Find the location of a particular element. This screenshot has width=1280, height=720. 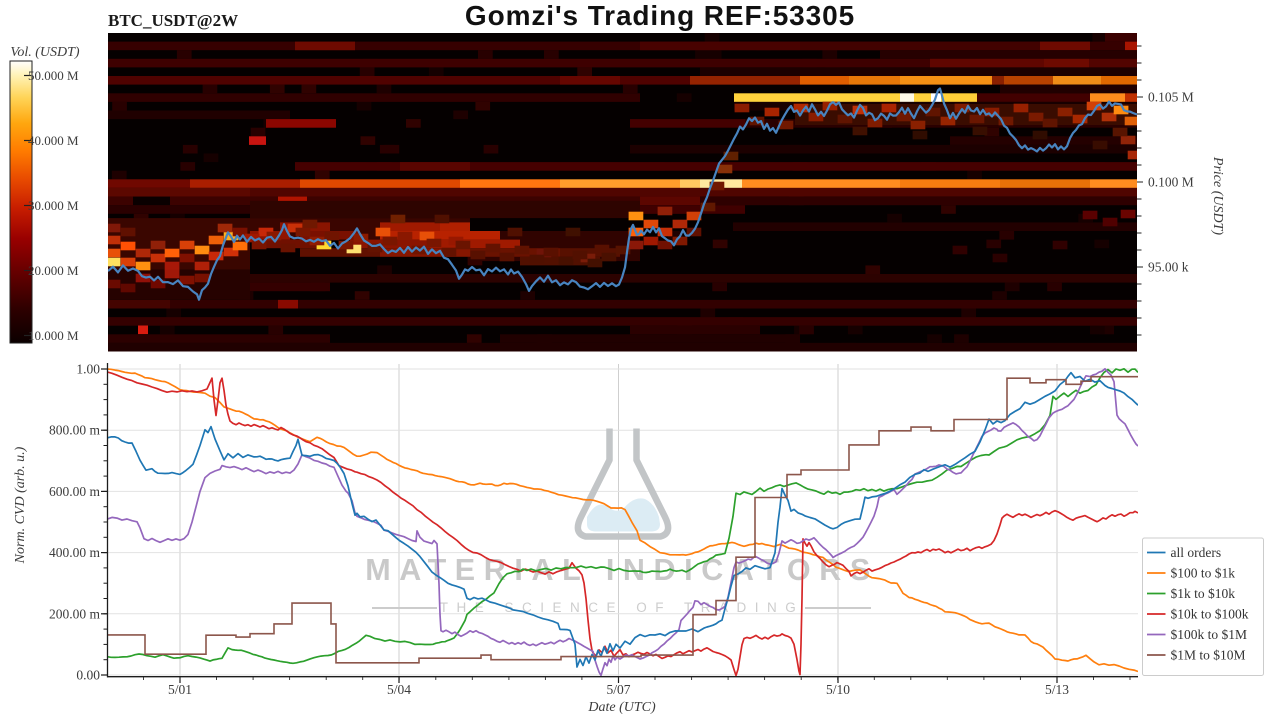

svg-text: 0.00 is located at coordinates (88, 675).